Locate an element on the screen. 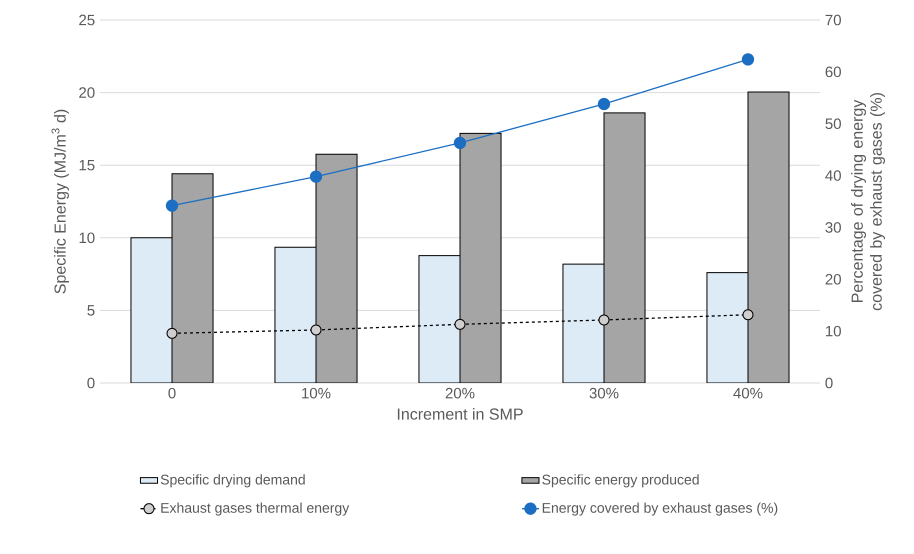 This screenshot has height=554, width=914. y-tick-label: 5 is located at coordinates (91, 310).